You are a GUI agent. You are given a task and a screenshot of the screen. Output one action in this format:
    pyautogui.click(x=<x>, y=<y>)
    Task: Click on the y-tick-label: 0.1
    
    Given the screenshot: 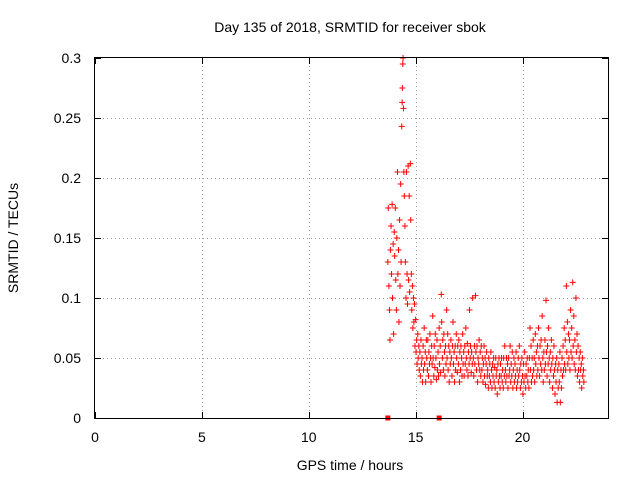 What is the action you would take?
    pyautogui.click(x=72, y=298)
    